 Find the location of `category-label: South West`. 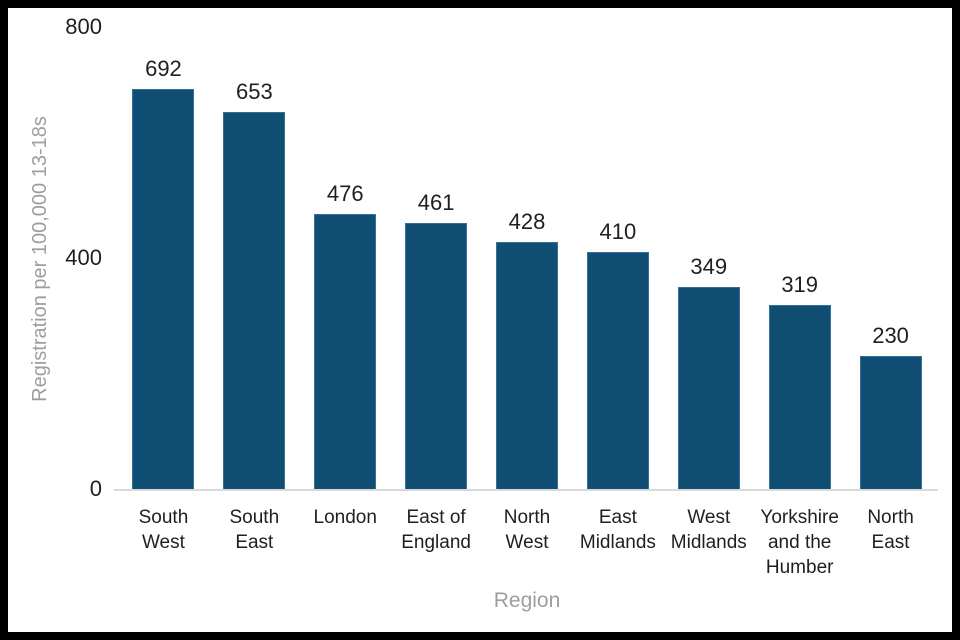

category-label: South West is located at coordinates (163, 530).